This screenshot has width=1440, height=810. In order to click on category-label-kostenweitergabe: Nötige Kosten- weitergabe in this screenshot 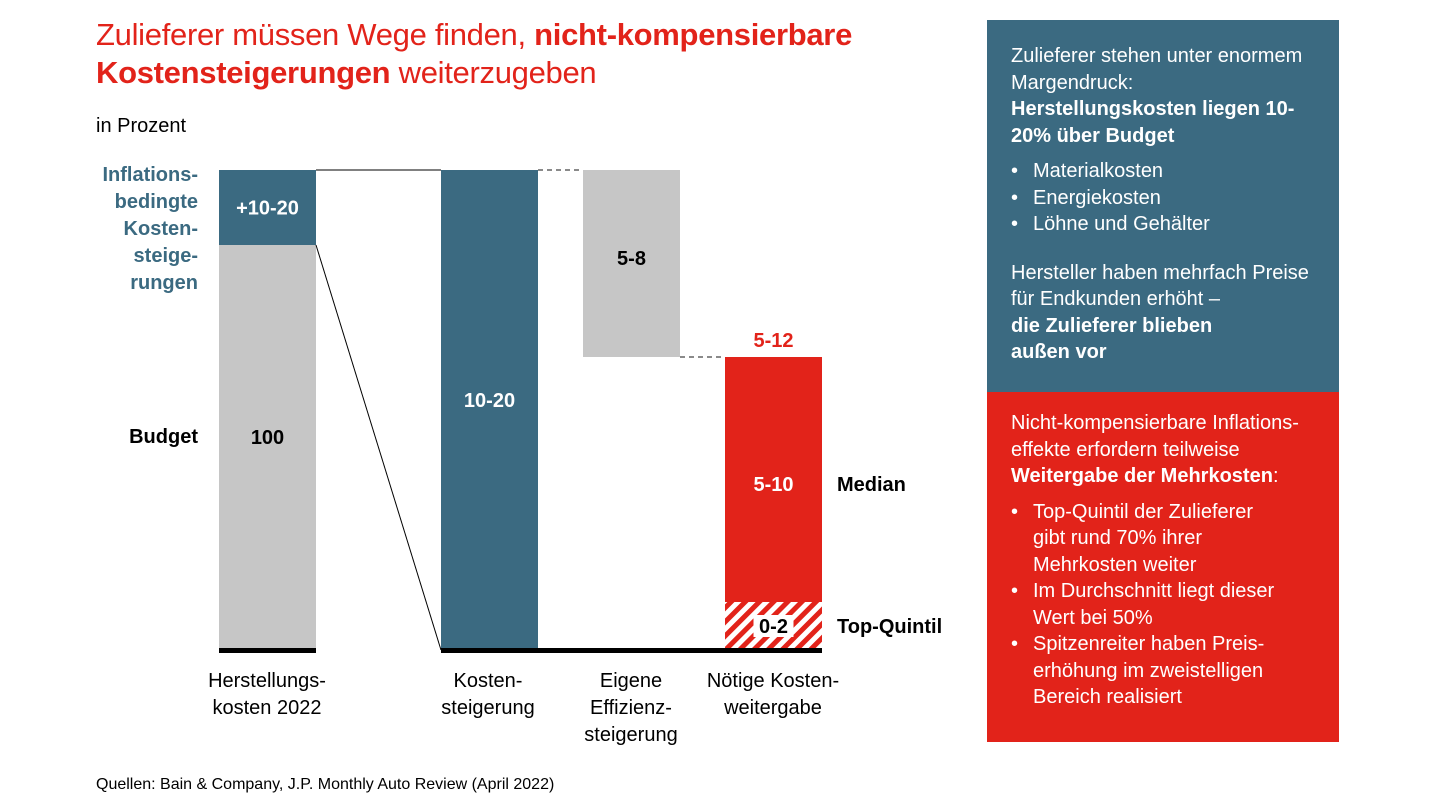, I will do `click(773, 695)`.